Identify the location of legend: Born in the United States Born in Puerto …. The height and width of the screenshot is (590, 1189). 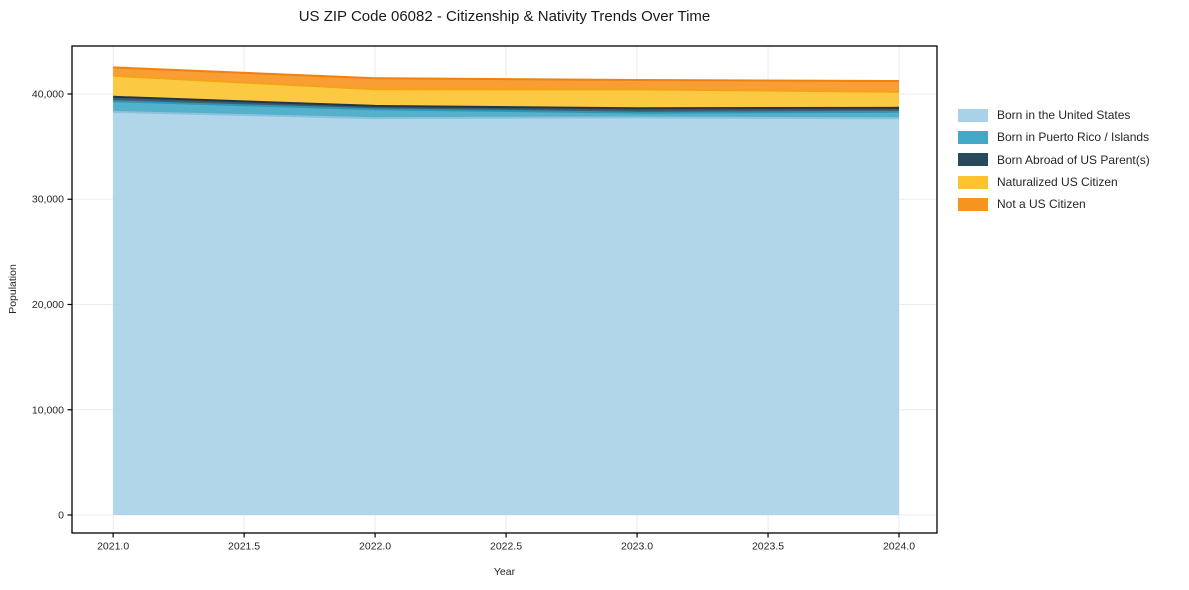
(1054, 159).